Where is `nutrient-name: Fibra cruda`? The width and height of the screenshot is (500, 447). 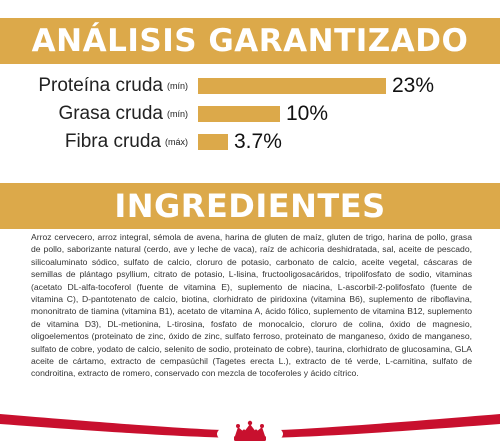 nutrient-name: Fibra cruda is located at coordinates (112, 141).